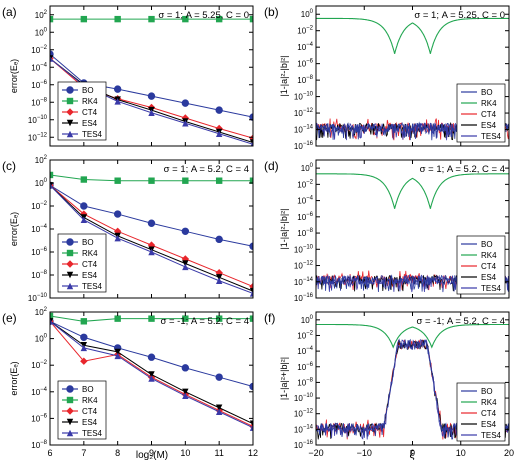  I want to click on panel-letter: (b), so click(271, 12).